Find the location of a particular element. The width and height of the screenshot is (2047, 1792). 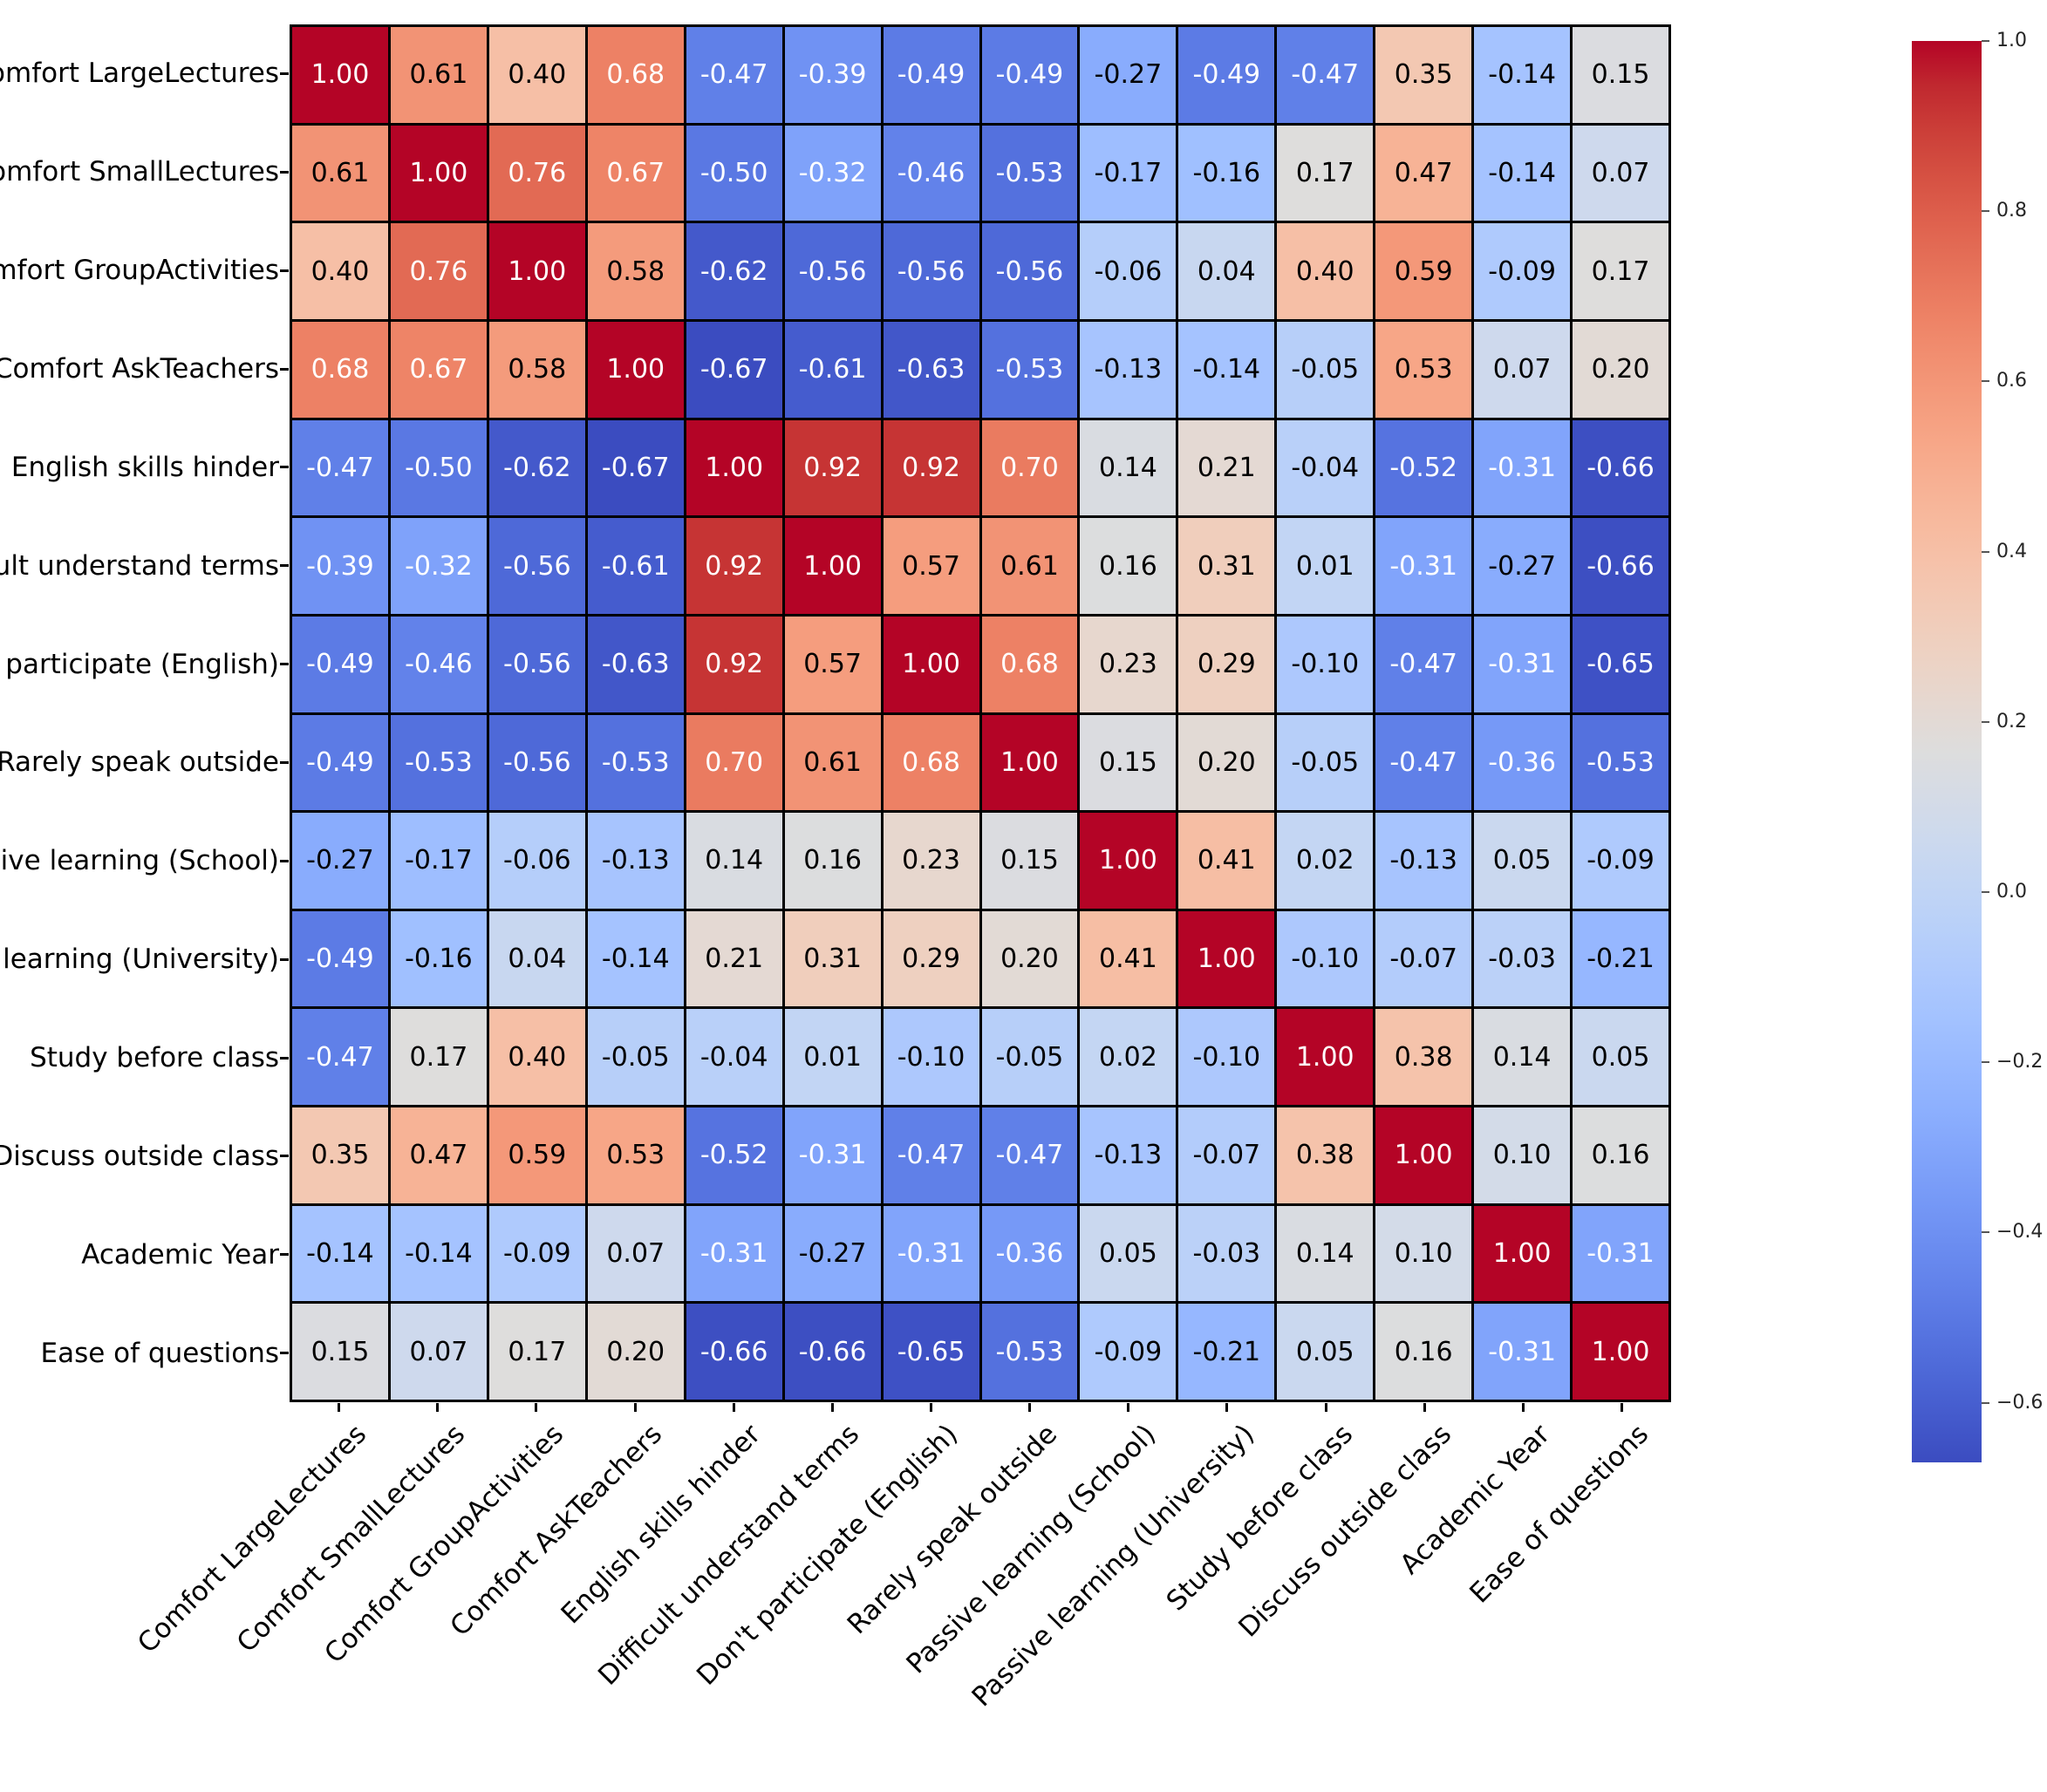

row-label: Academic Year is located at coordinates (180, 1254).